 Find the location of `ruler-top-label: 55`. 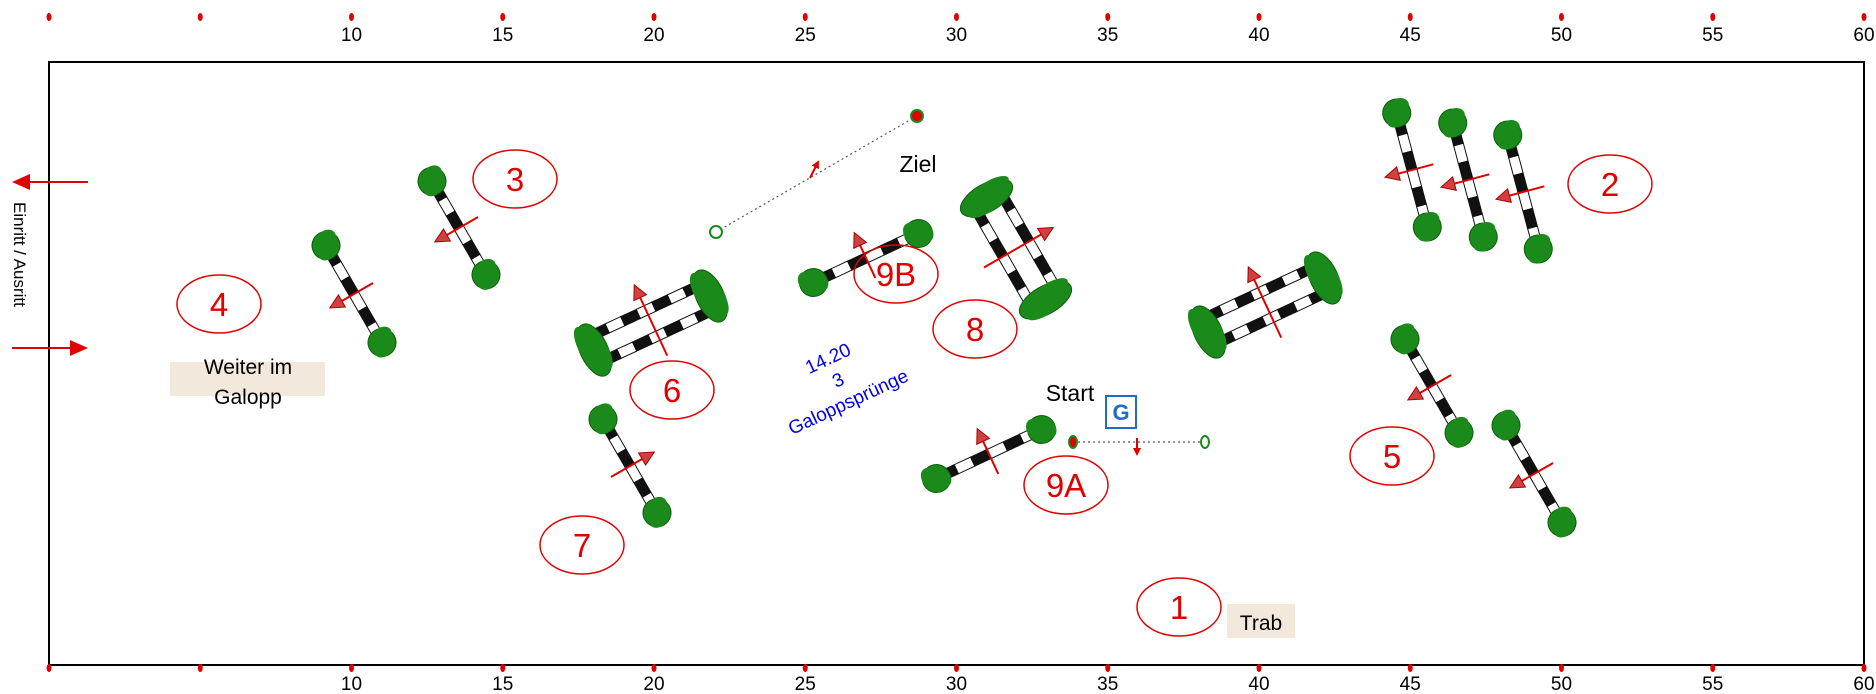

ruler-top-label: 55 is located at coordinates (1712, 35).